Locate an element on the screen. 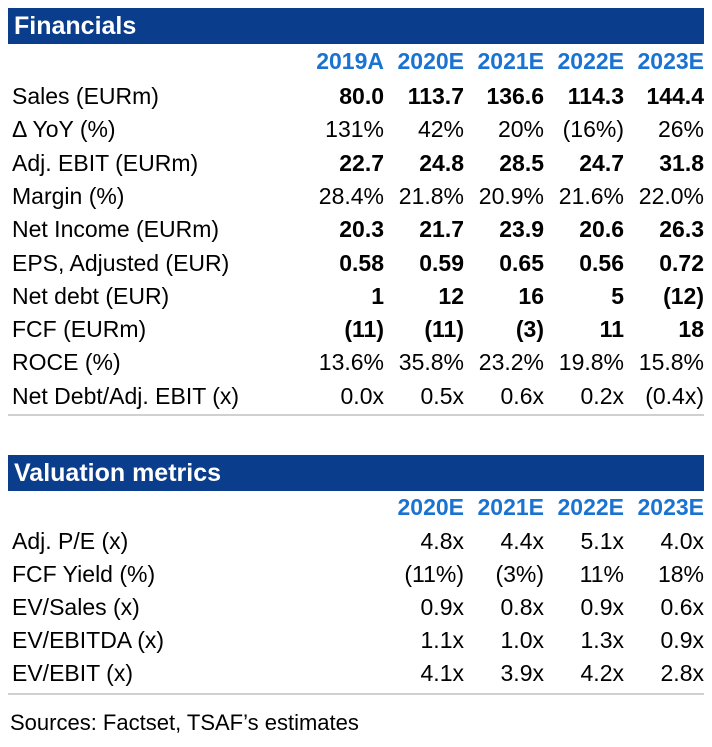  row-label: EV/Sales (x) is located at coordinates (76, 607).